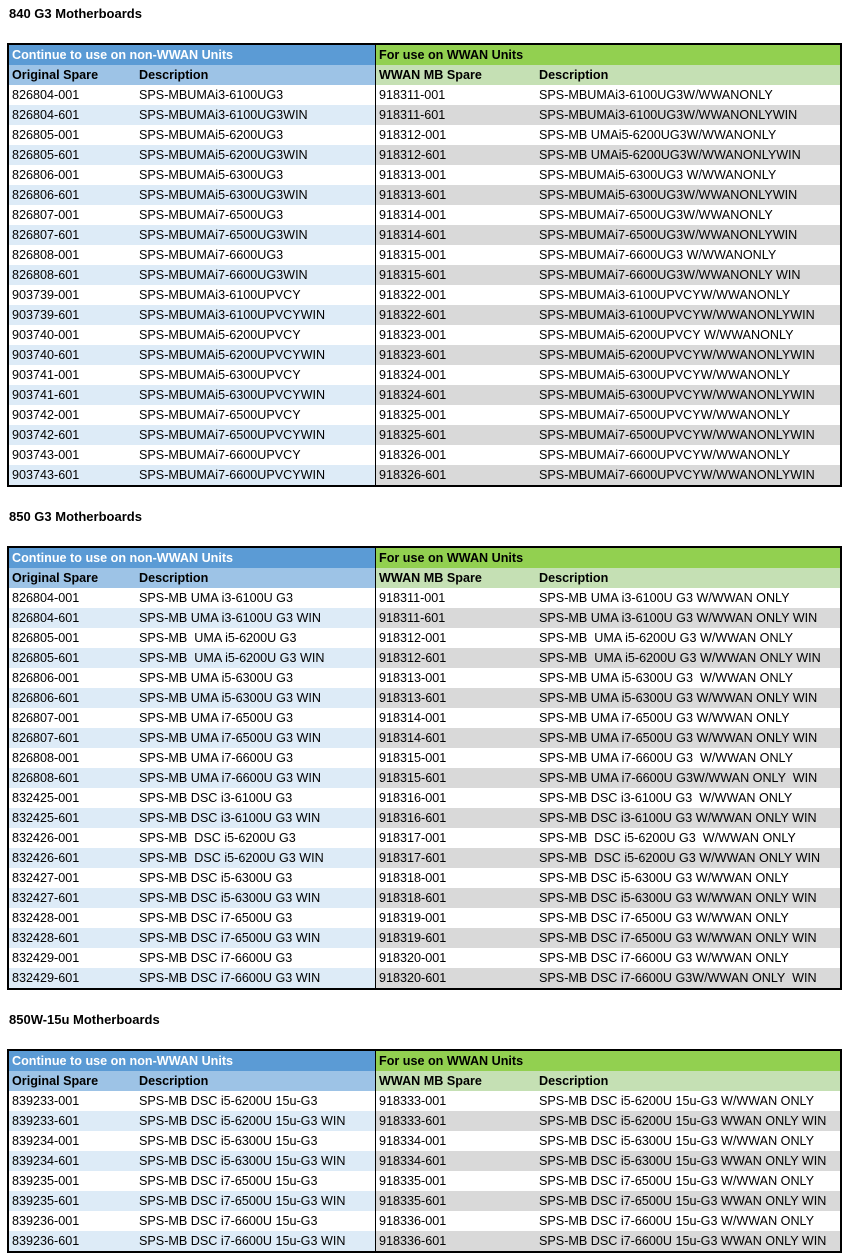 The width and height of the screenshot is (848, 1260). What do you see at coordinates (677, 1141) in the screenshot?
I see `cell-wwan-description: SPS-MB DSC i5-6300U 15u-G3 W/WWAN ONLY` at bounding box center [677, 1141].